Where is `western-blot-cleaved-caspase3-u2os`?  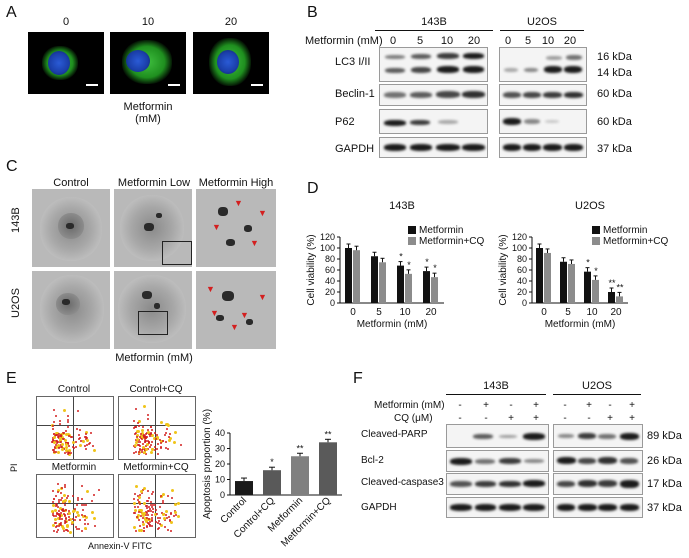
western-blot-cleaved-caspase3-u2os is located at coordinates (598, 484).